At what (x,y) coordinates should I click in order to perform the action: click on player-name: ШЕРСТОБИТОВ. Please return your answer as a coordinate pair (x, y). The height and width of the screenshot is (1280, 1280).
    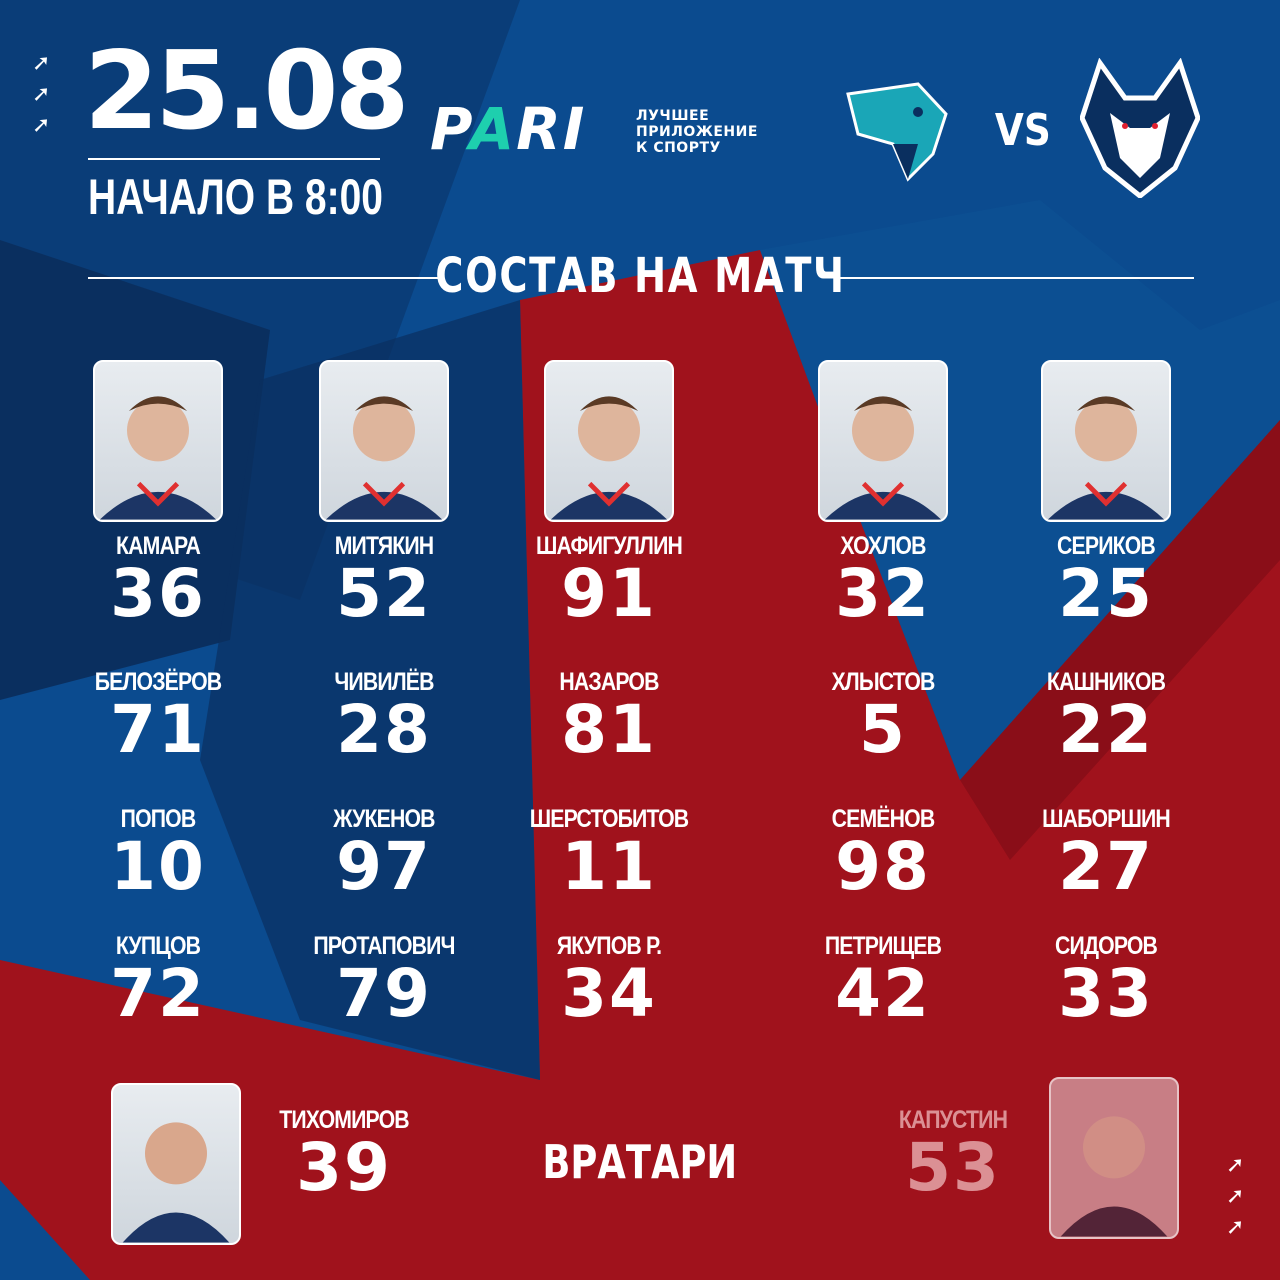
    Looking at the image, I should click on (609, 819).